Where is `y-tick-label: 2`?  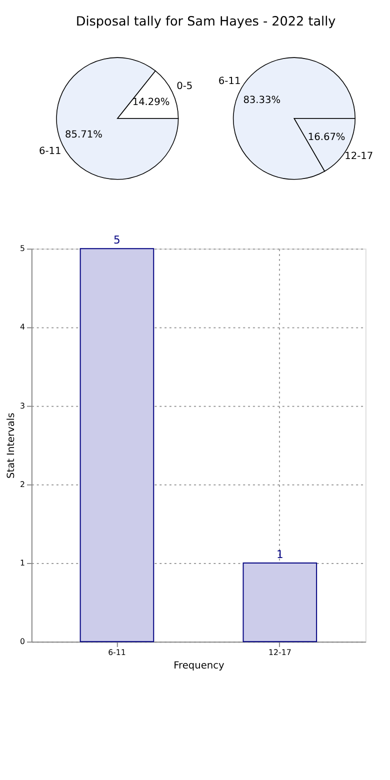 y-tick-label: 2 is located at coordinates (23, 484).